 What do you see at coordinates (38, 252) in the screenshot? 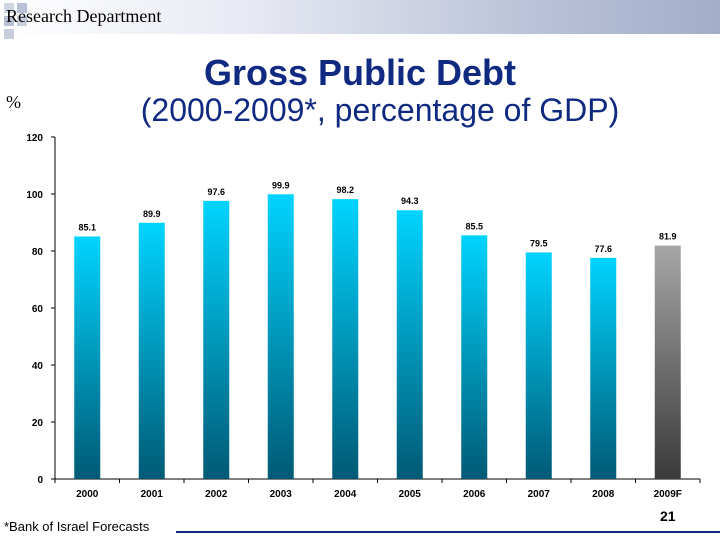
I see `y-tick-label: 80` at bounding box center [38, 252].